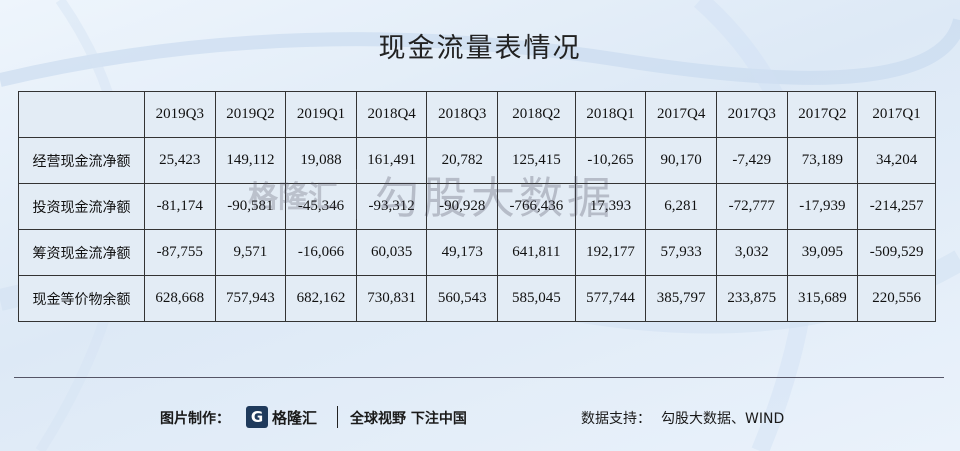 The height and width of the screenshot is (451, 960). Describe the element at coordinates (536, 206) in the screenshot. I see `table-cell: -766,436` at that location.